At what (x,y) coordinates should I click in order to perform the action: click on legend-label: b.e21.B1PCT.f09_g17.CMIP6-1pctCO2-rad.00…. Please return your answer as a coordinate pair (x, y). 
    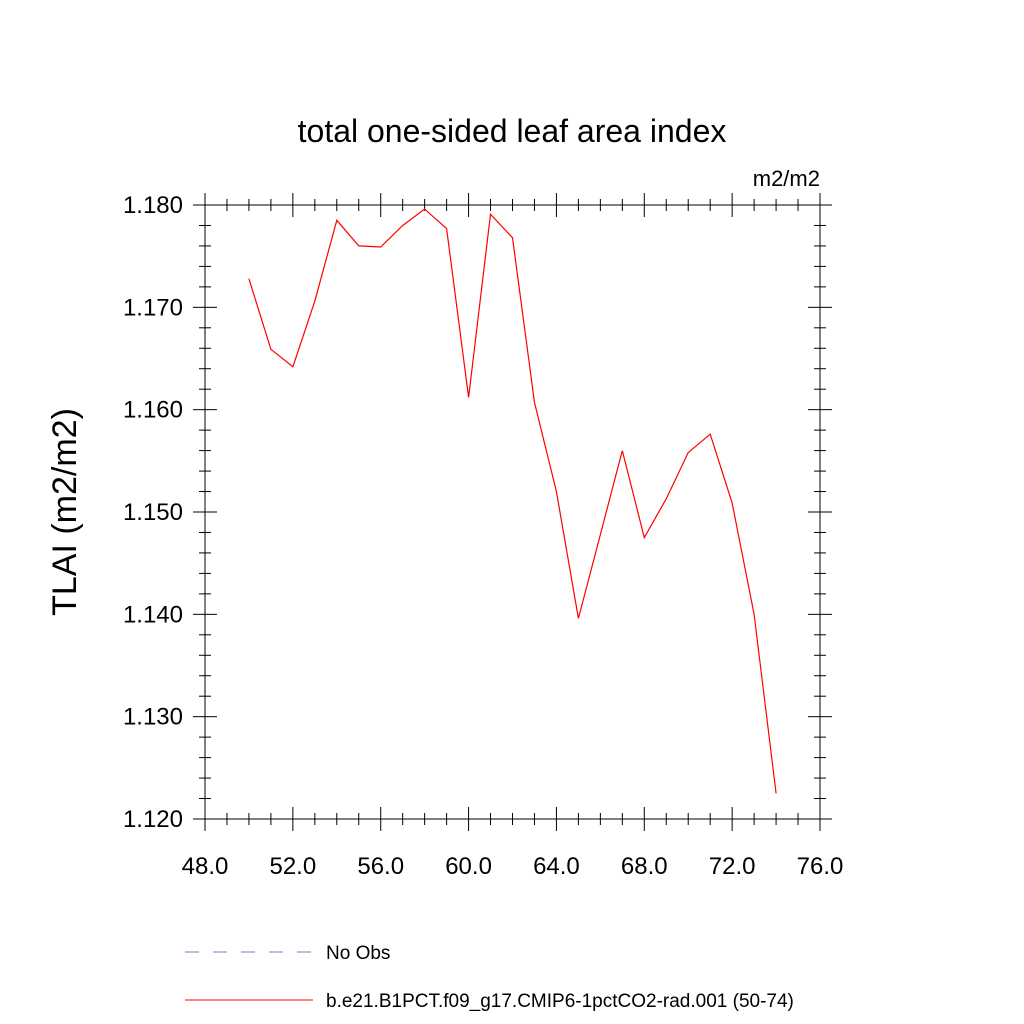
    Looking at the image, I should click on (560, 1001).